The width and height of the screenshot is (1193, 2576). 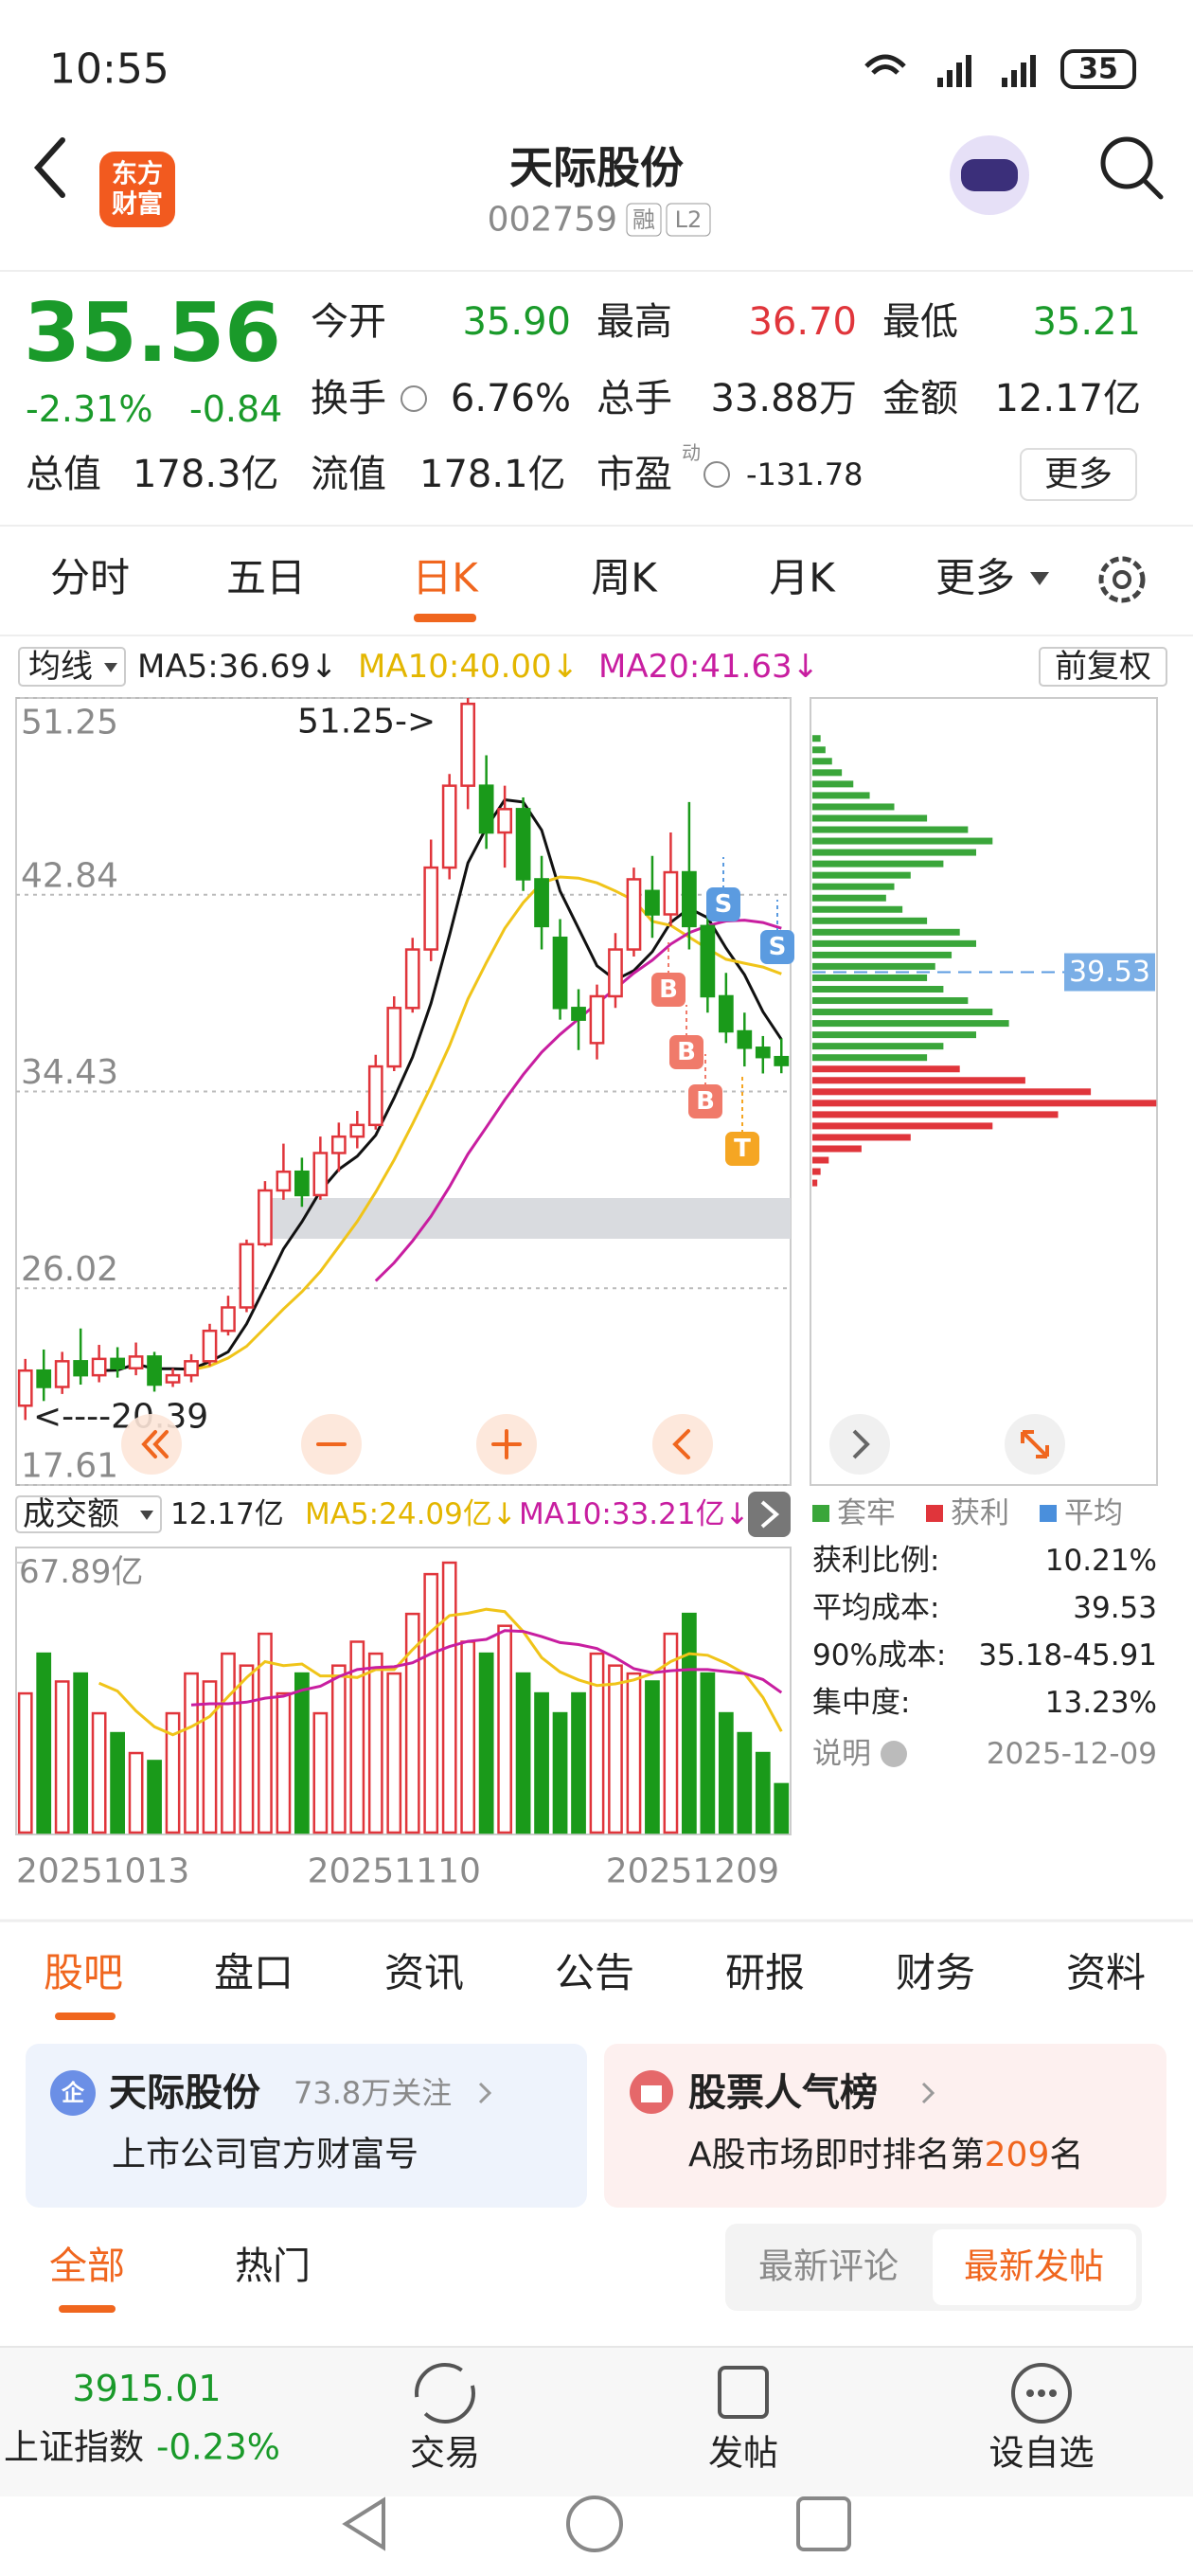 What do you see at coordinates (1098, 69) in the screenshot?
I see `battery` at bounding box center [1098, 69].